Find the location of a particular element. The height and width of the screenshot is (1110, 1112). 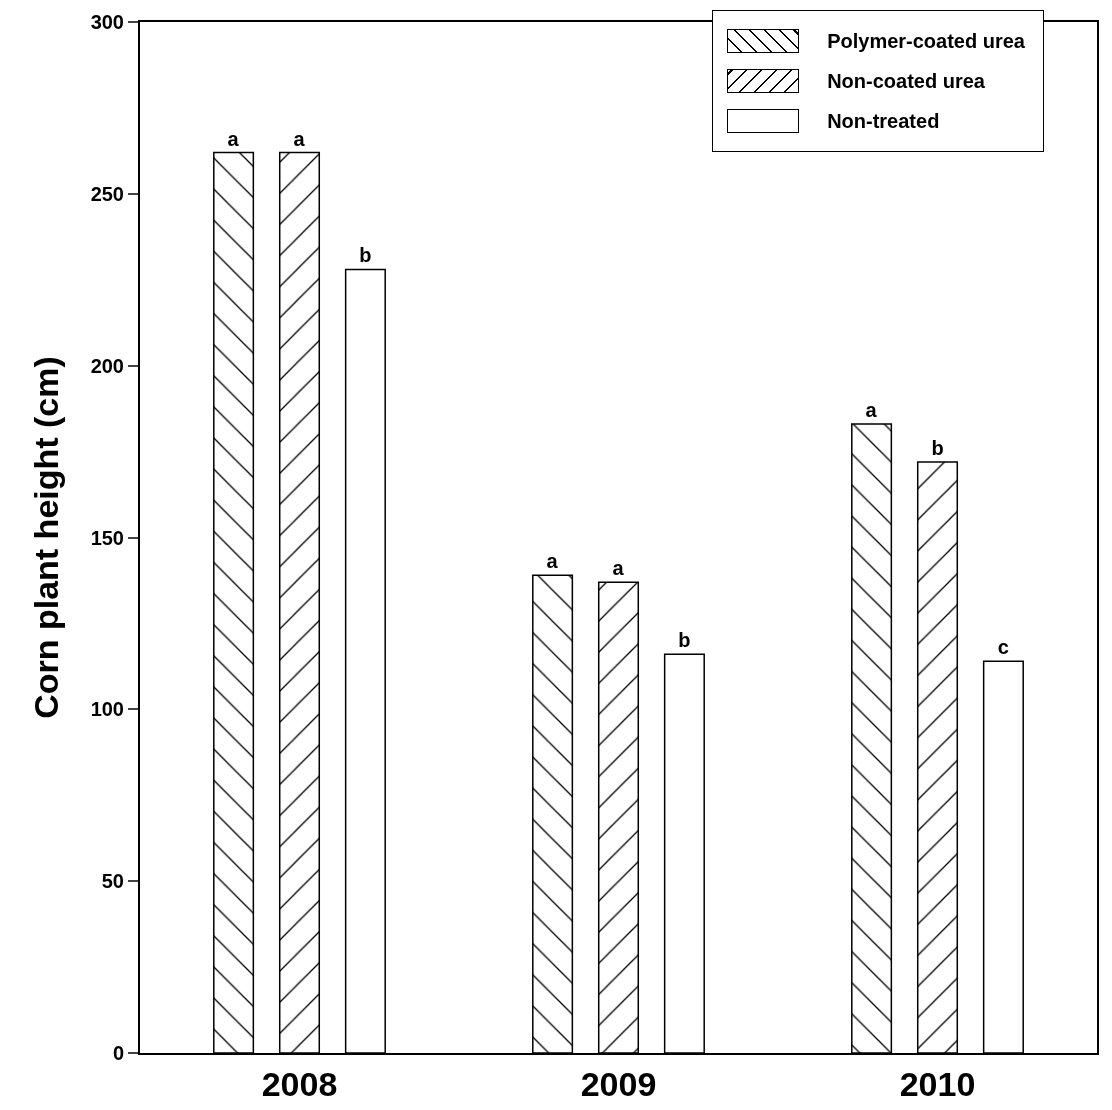

y-tick-label: 0 is located at coordinates (118, 1053).